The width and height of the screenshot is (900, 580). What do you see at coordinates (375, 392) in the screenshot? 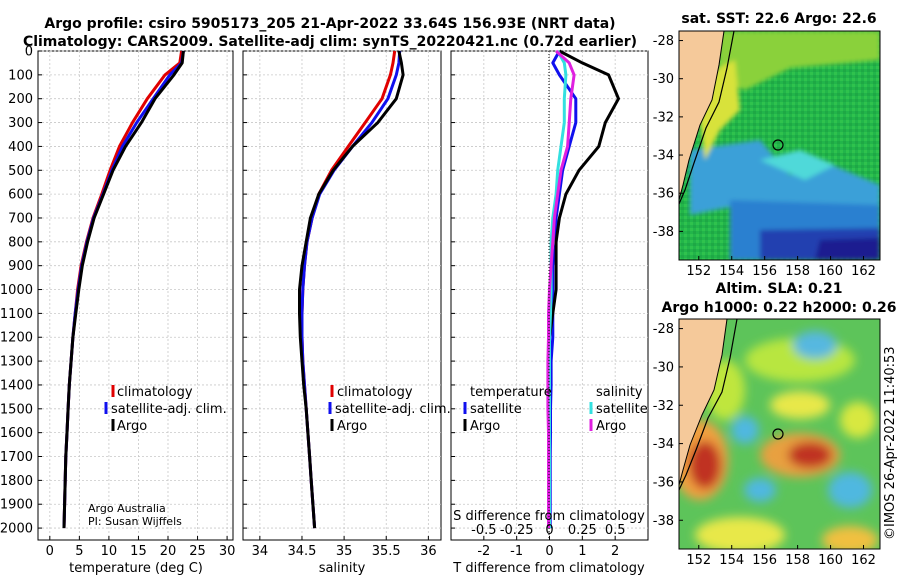
I see `sal-legend-climatology-label: climatology` at bounding box center [375, 392].